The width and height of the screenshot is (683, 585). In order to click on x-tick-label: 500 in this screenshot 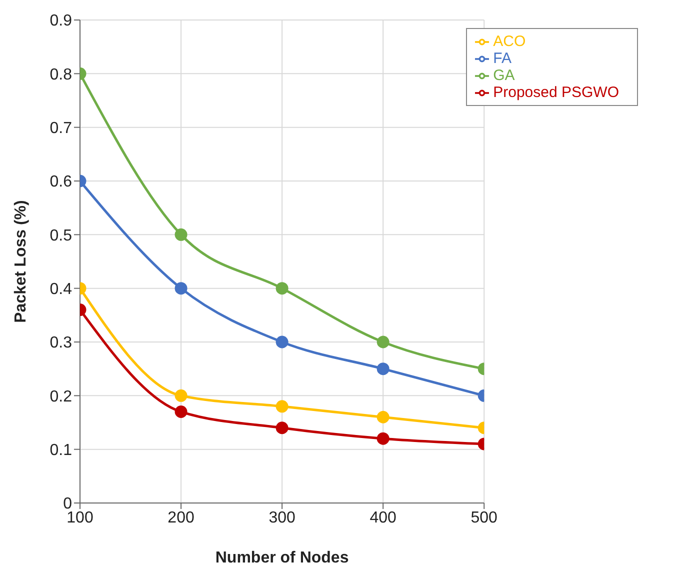, I will do `click(484, 517)`.